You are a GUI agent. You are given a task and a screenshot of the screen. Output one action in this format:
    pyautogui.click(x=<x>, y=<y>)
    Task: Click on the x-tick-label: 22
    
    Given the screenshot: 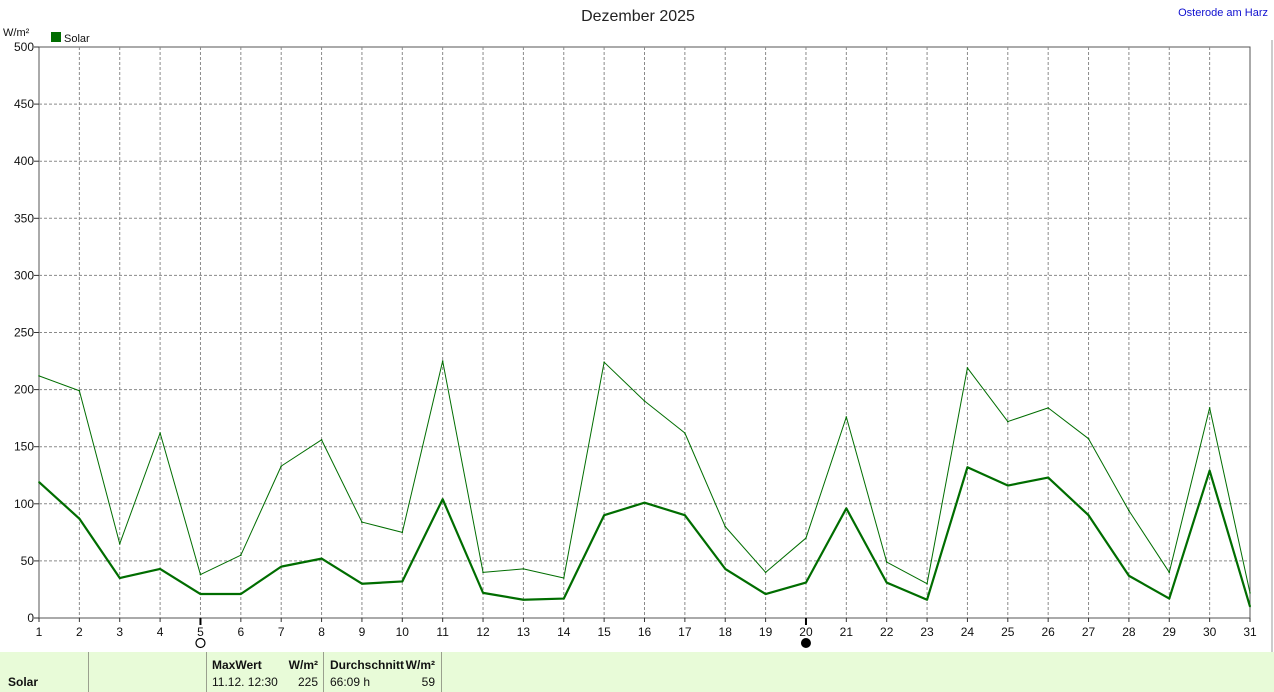 What is the action you would take?
    pyautogui.click(x=887, y=632)
    